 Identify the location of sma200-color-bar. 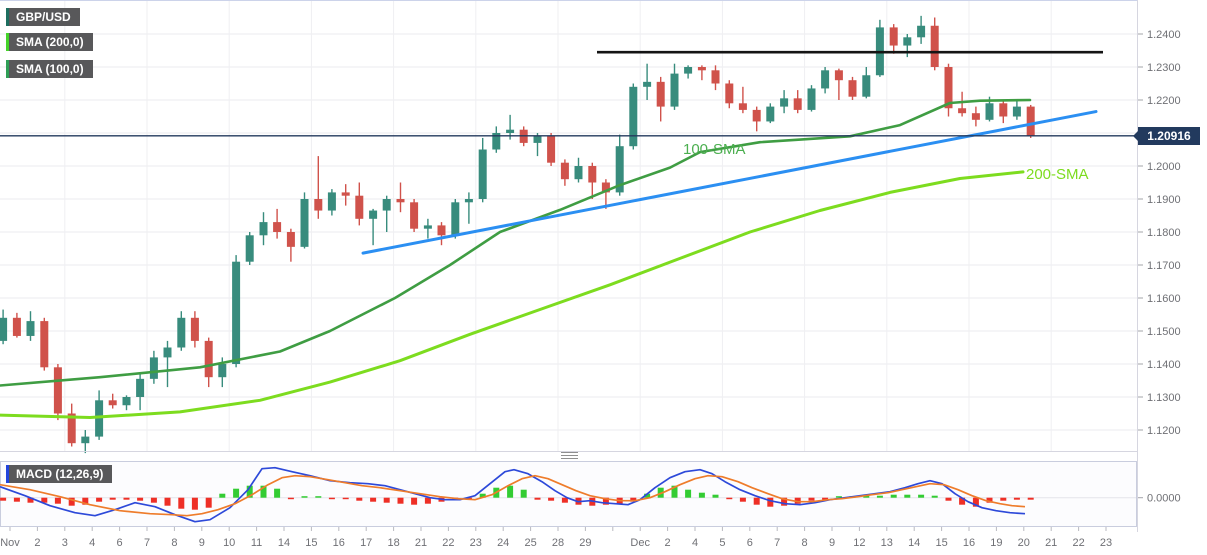
(7, 42).